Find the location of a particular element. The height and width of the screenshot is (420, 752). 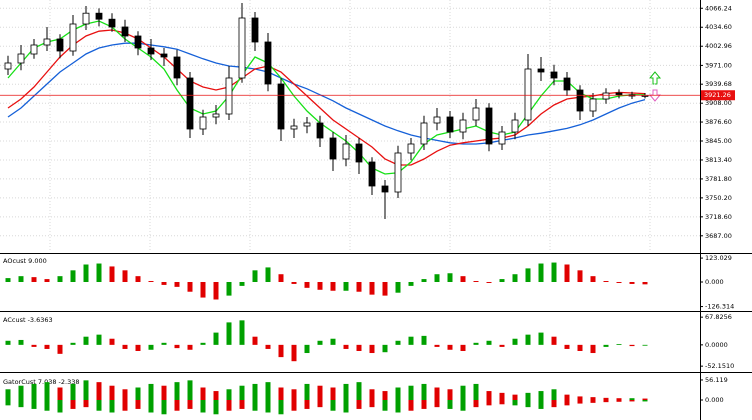

panel-title: GatorCust 7.038 -2.338 is located at coordinates (41, 382).